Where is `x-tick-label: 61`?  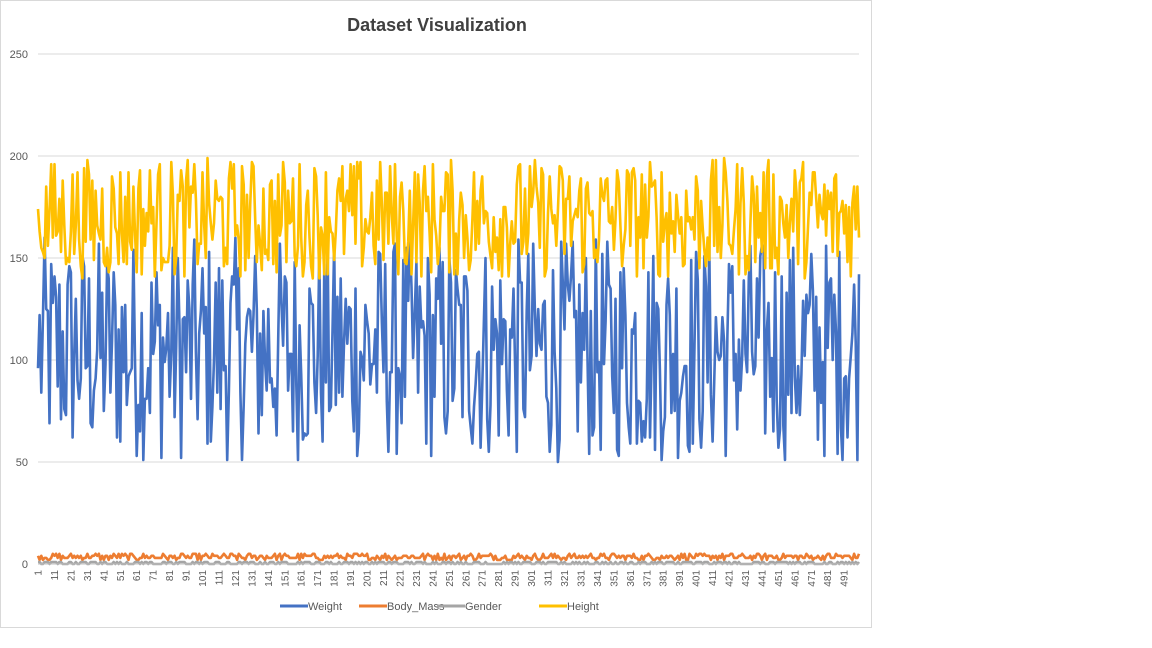 x-tick-label: 61 is located at coordinates (137, 576).